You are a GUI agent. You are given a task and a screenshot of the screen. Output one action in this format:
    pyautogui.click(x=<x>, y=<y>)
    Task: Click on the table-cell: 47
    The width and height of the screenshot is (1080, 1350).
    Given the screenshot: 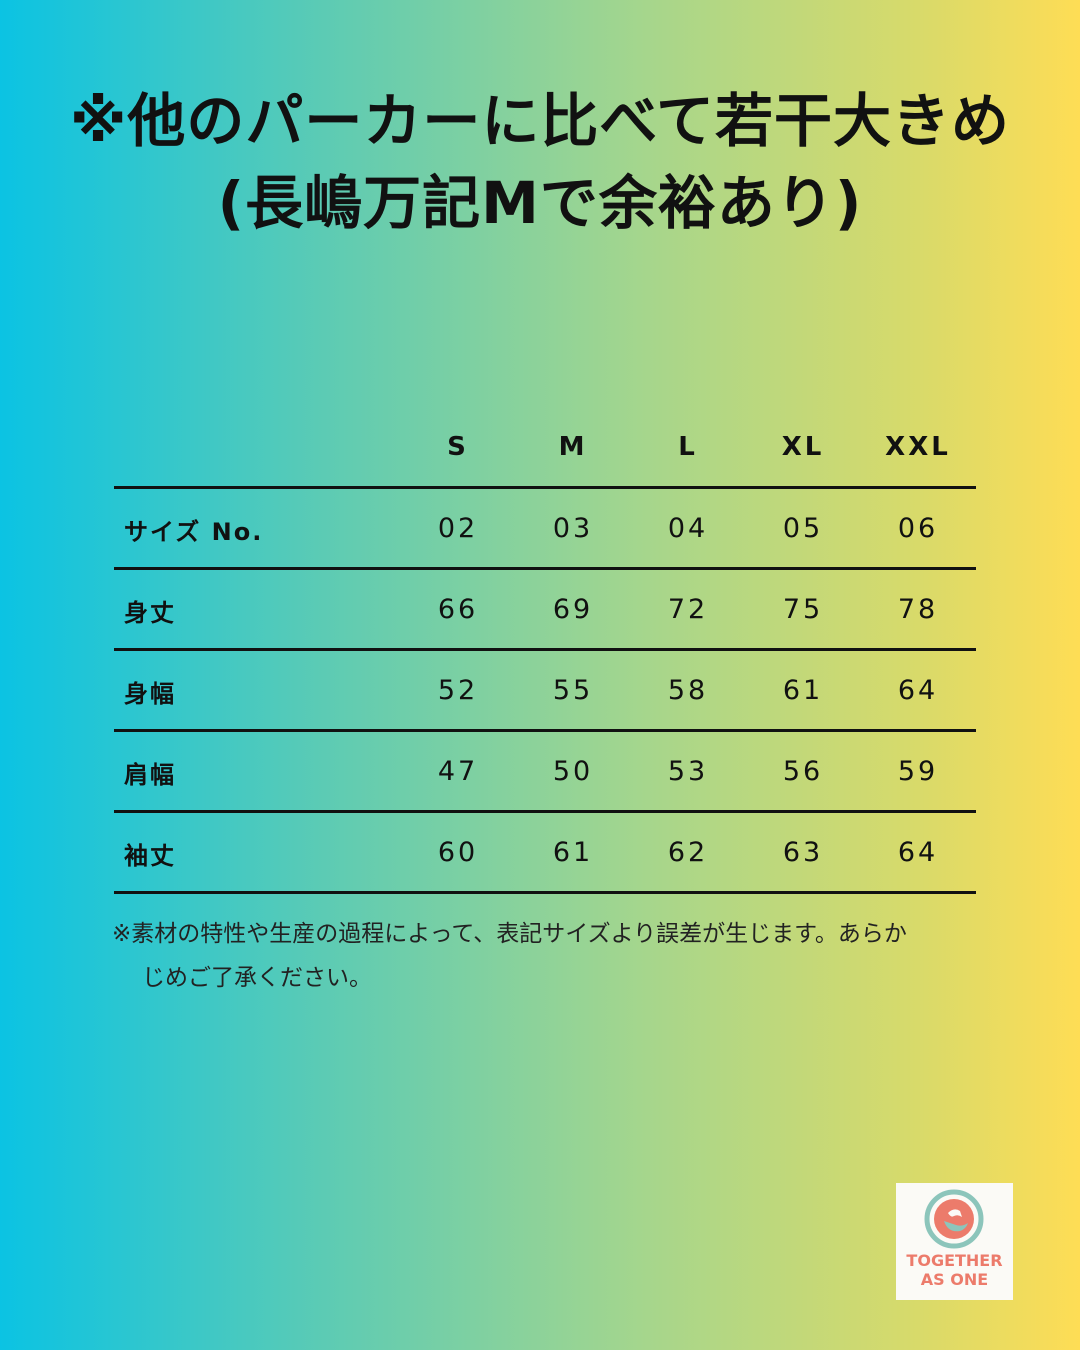 What is the action you would take?
    pyautogui.click(x=458, y=771)
    